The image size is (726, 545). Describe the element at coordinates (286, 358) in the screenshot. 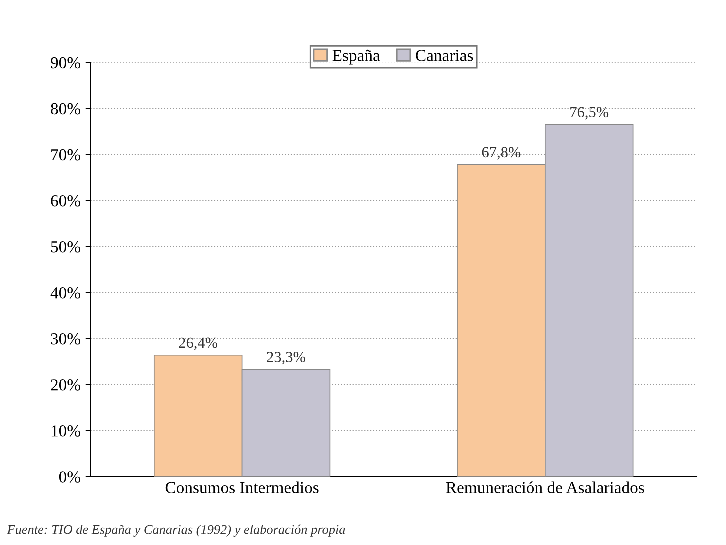

I see `data-label: 23,3%` at that location.